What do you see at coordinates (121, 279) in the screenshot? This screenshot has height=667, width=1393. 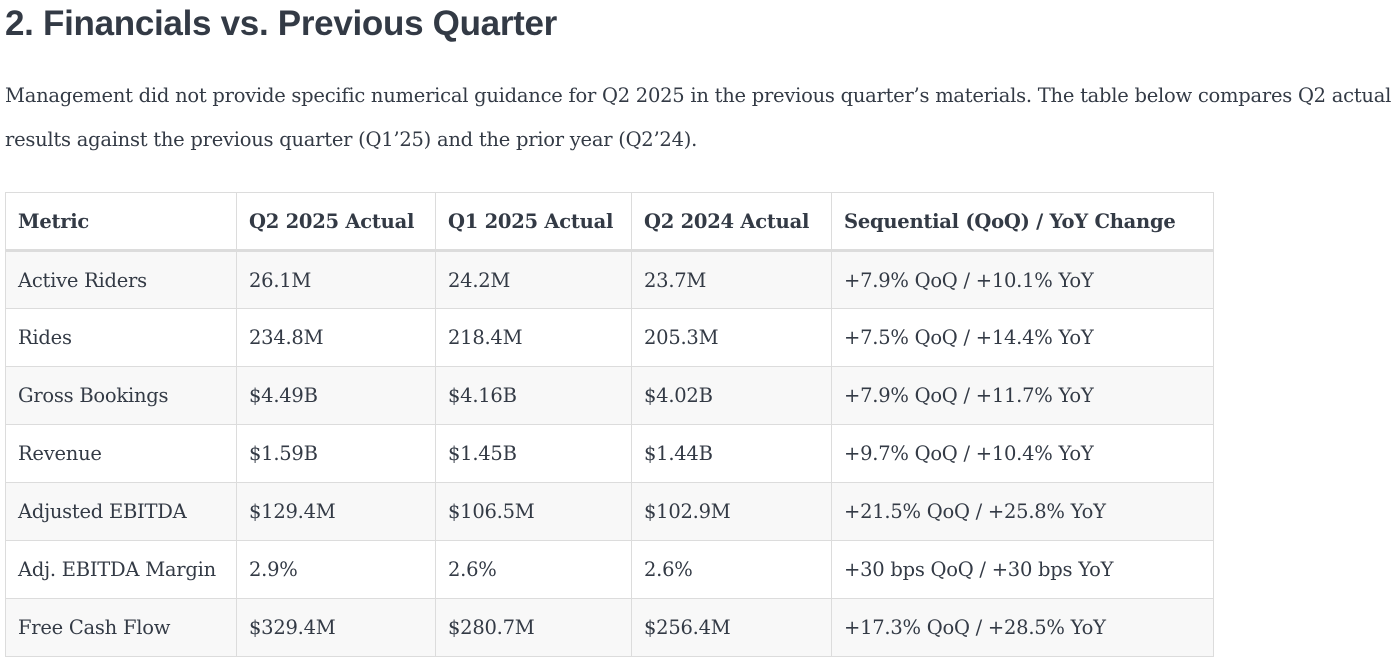 I see `metric-cell: Active Riders` at bounding box center [121, 279].